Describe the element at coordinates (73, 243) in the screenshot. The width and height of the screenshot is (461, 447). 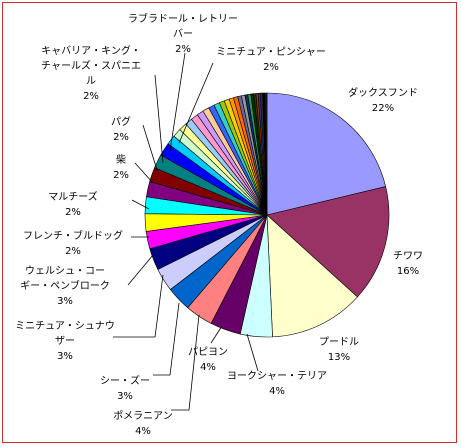
I see `slice-label-9: フレンチ・ブルドッグ 2%` at that location.